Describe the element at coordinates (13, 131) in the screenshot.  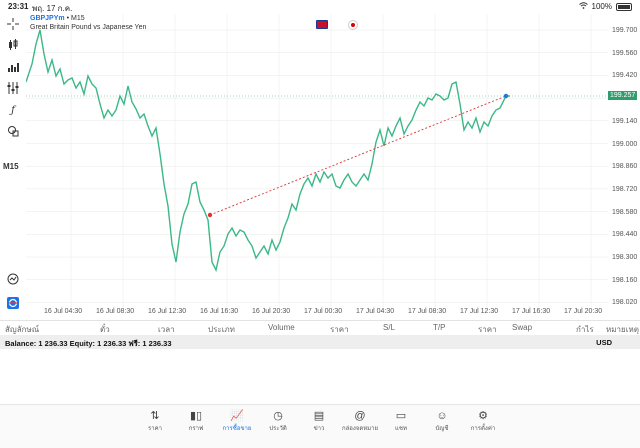
I see `objects-shapes-icon` at that location.